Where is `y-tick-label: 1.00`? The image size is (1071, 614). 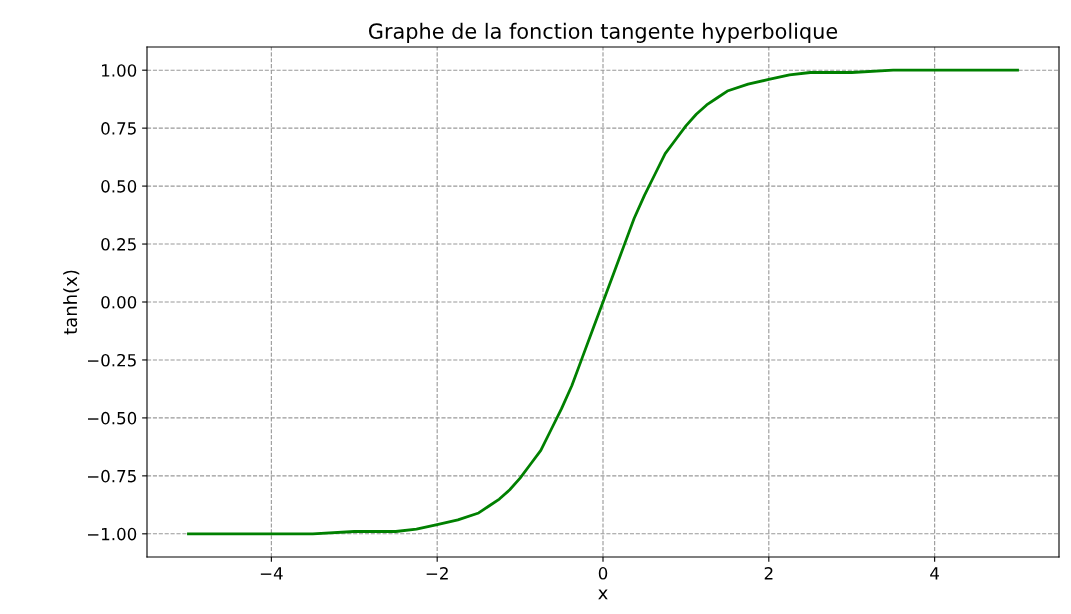
y-tick-label: 1.00 is located at coordinates (119, 70).